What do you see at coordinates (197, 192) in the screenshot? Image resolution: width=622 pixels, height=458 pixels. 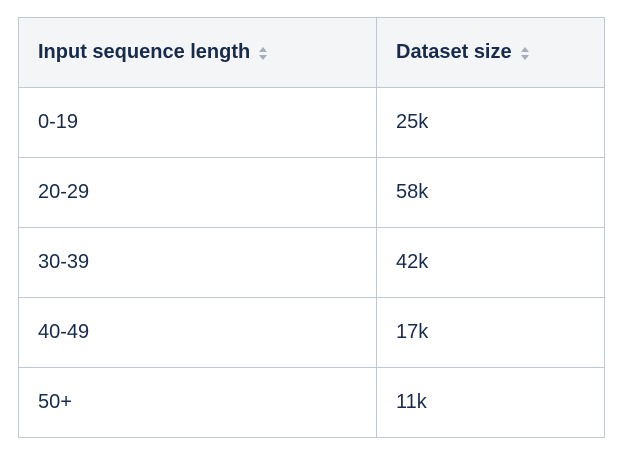 I see `table-cell-sequence-length: 20-29` at bounding box center [197, 192].